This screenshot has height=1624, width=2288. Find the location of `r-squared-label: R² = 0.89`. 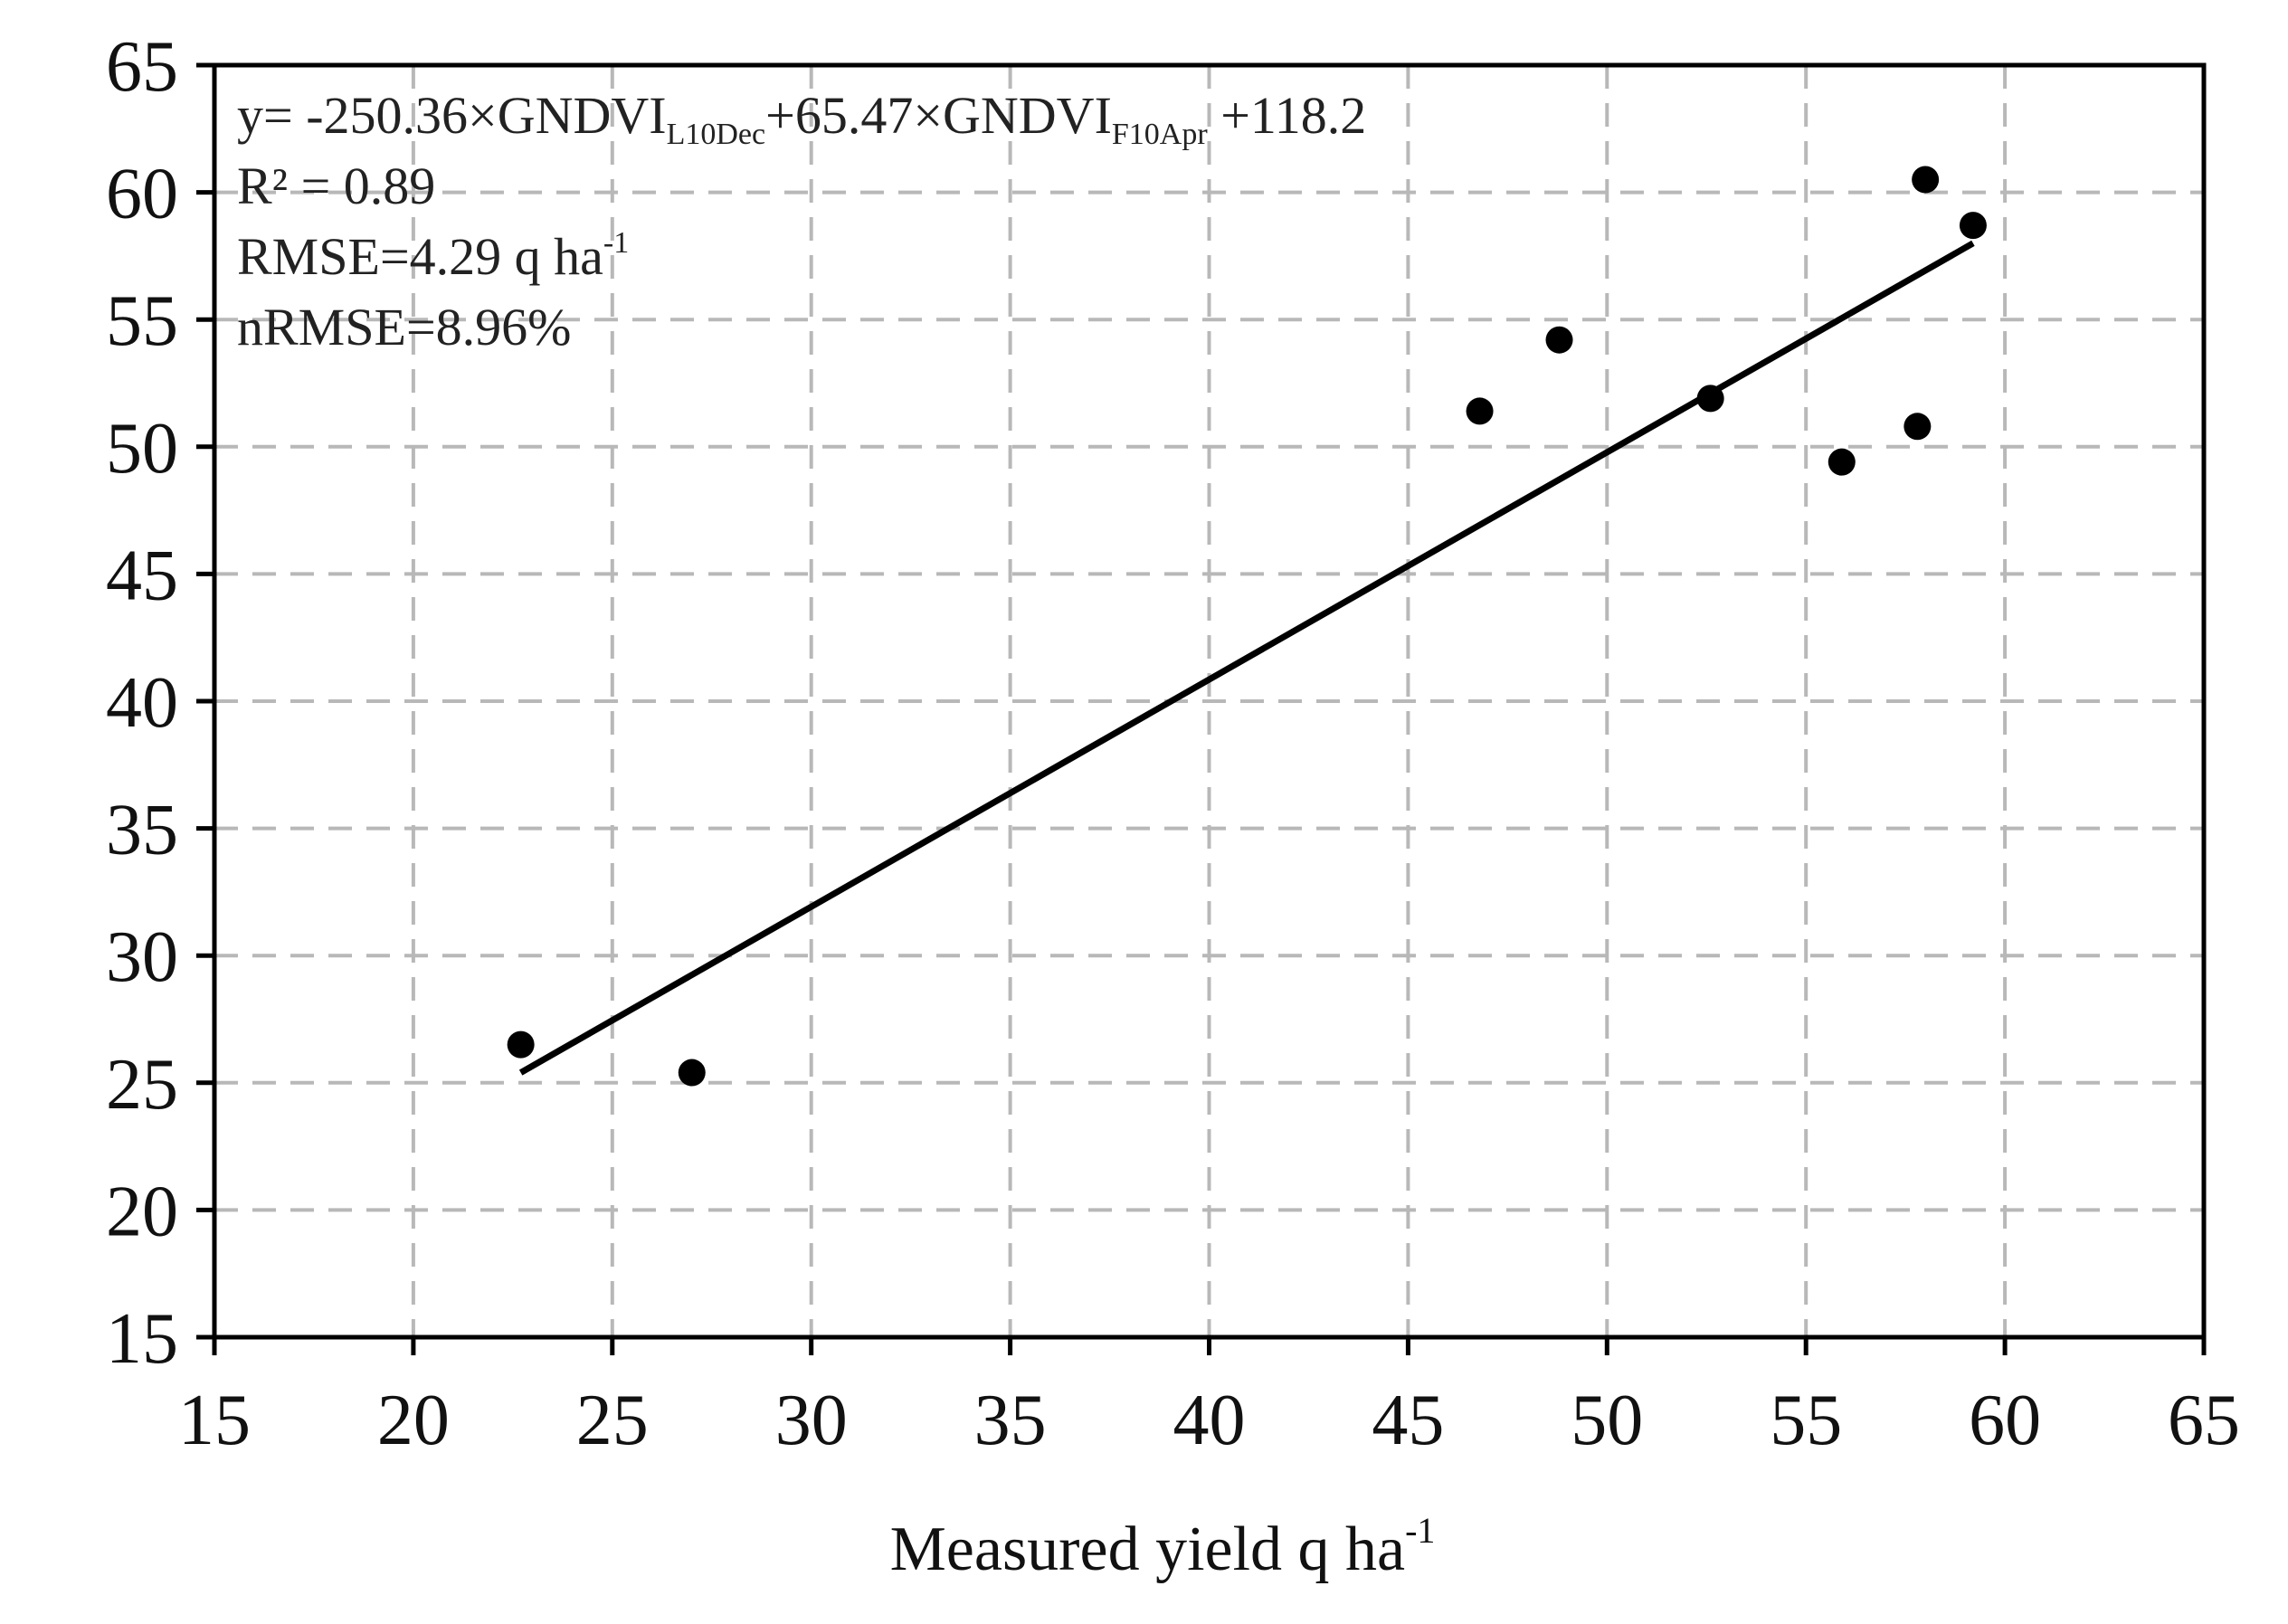

r-squared-label: R² = 0.89 is located at coordinates (336, 186).